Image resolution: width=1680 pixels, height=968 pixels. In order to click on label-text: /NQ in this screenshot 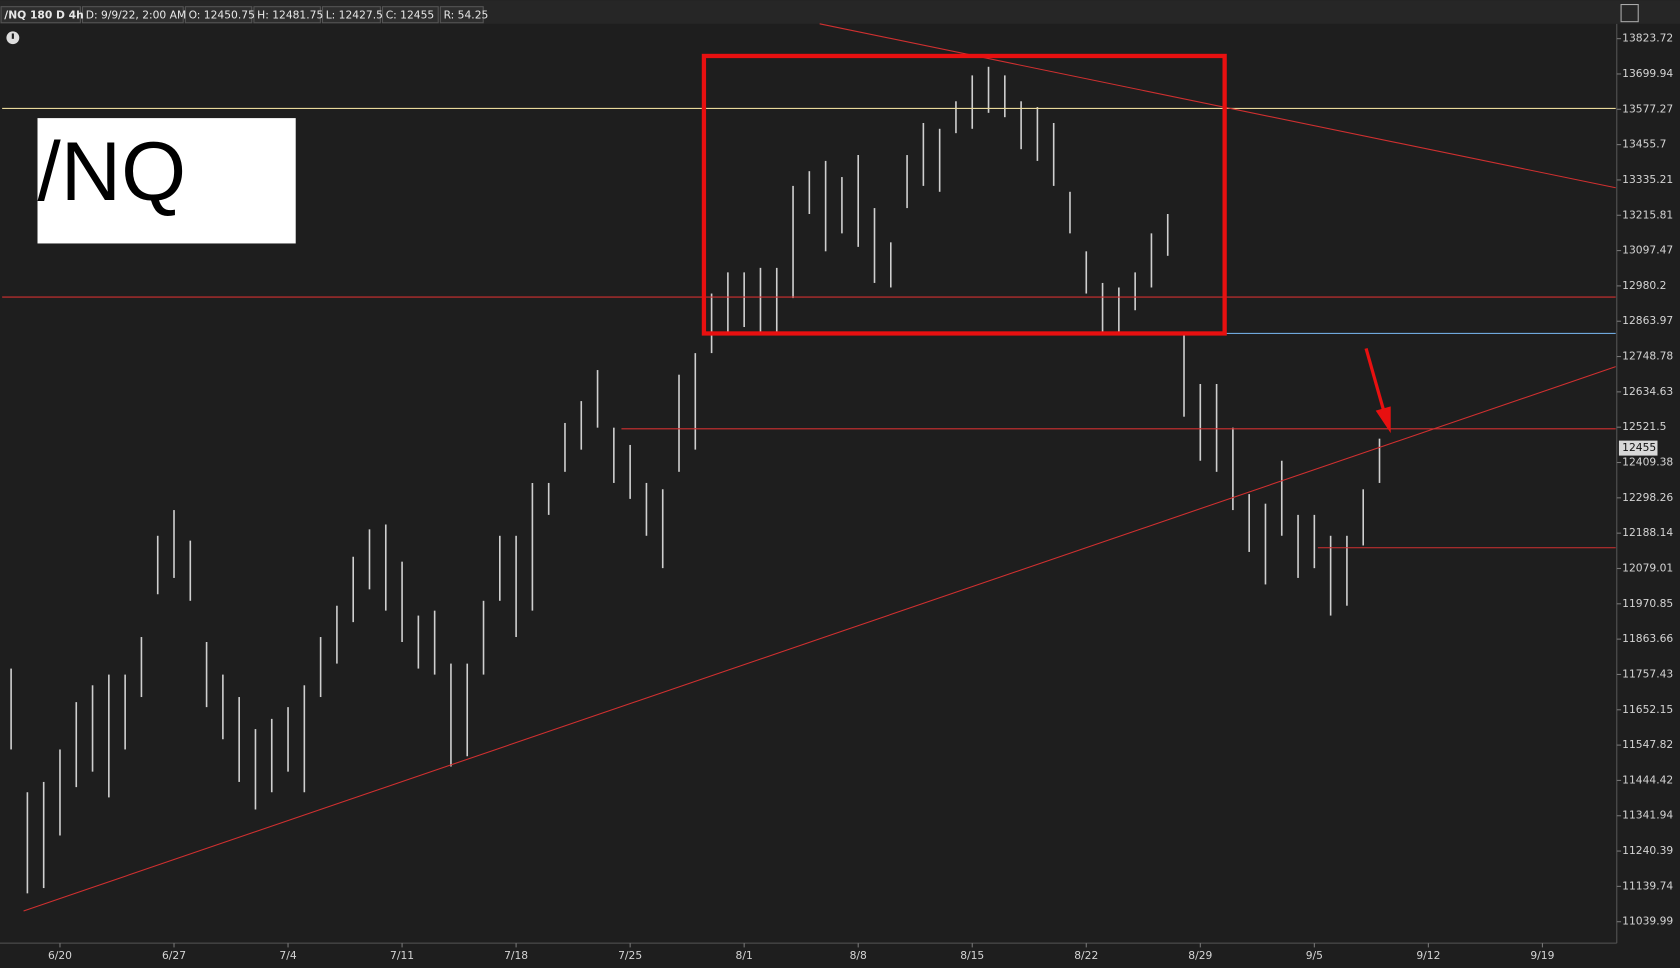, I will do `click(112, 171)`.